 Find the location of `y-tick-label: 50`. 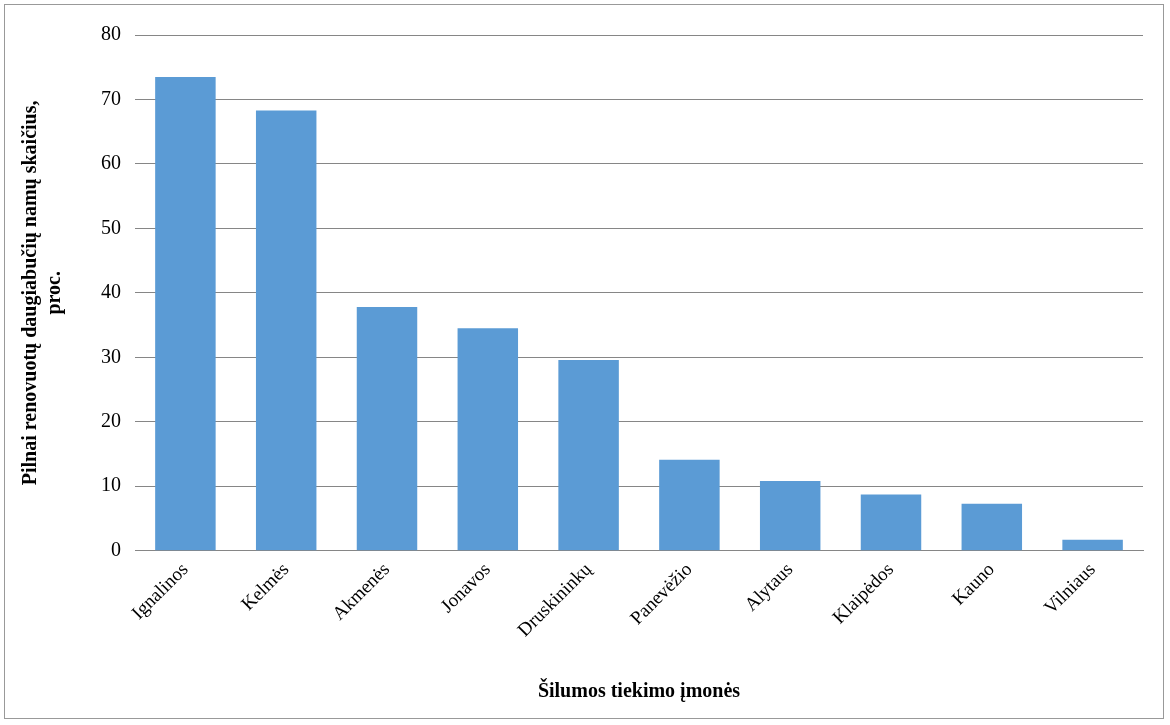

y-tick-label: 50 is located at coordinates (111, 226).